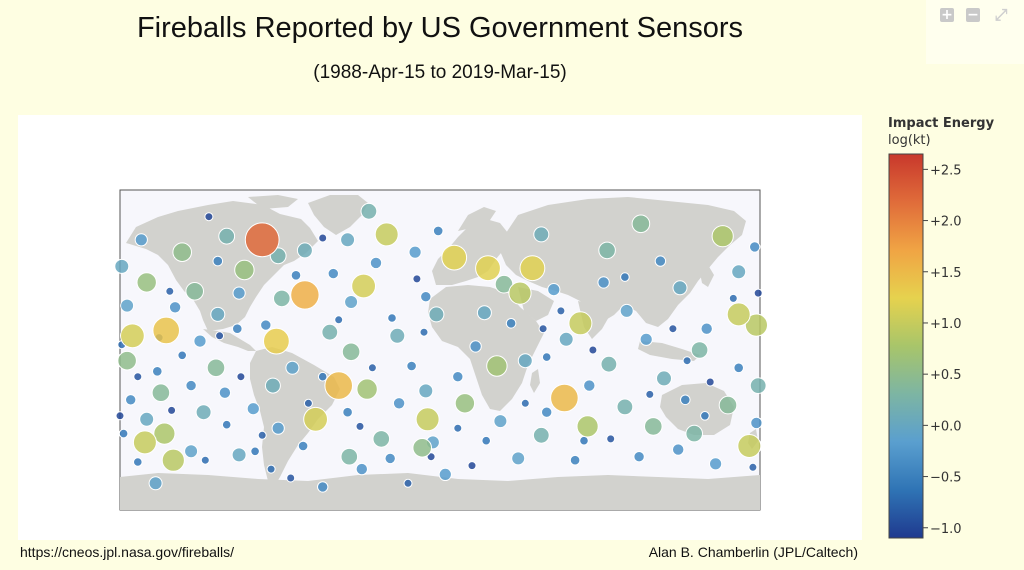 Image resolution: width=1024 pixels, height=570 pixels. Describe the element at coordinates (127, 552) in the screenshot. I see `source-url: https://cneos.jpl.nasa.gov/fireballs/` at that location.